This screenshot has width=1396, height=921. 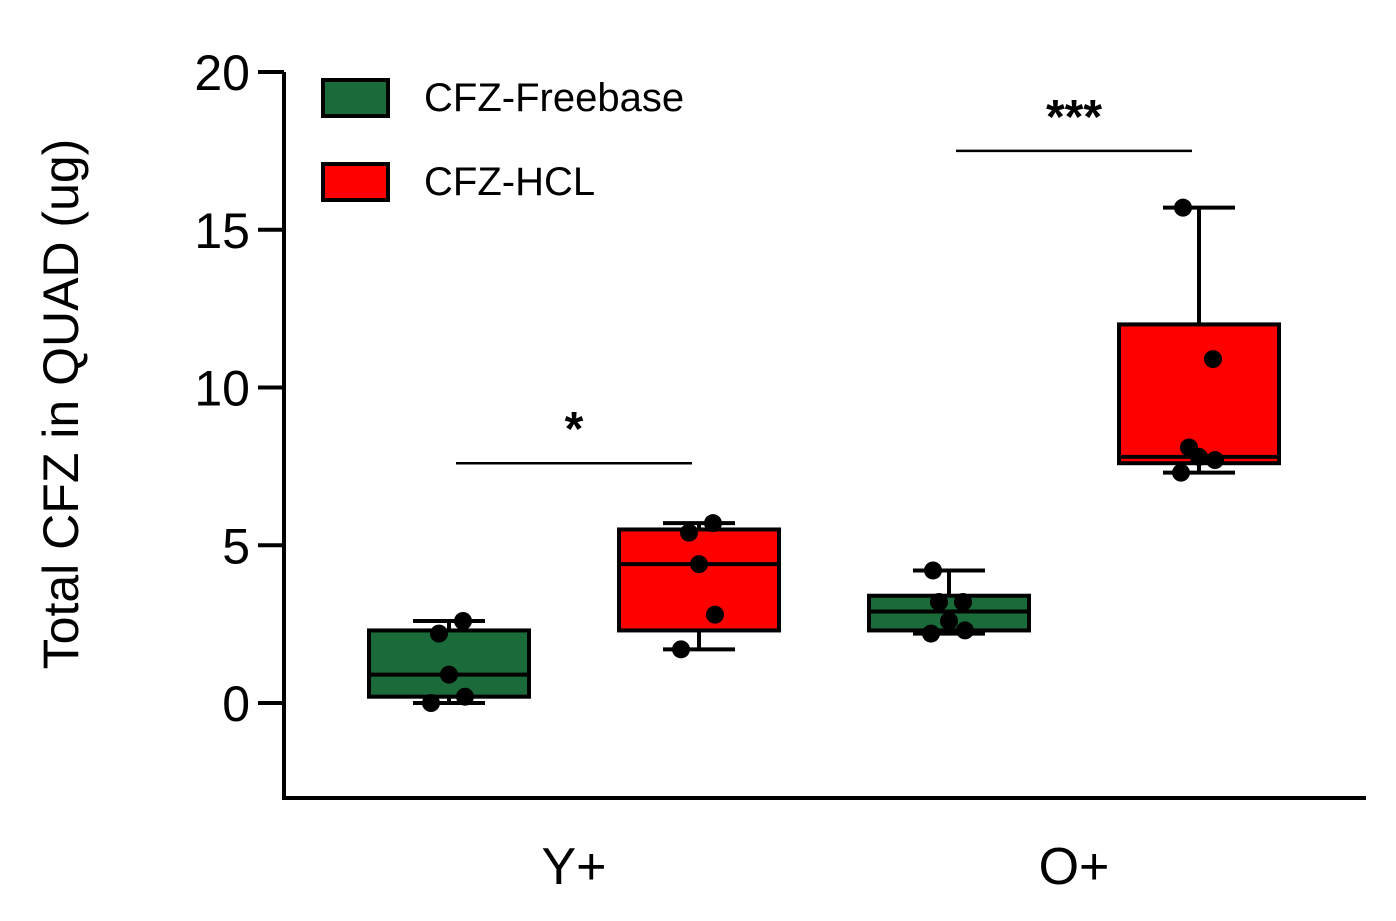 I want to click on y-axis-title: Total CFZ in QUAD (ug), so click(x=61, y=404).